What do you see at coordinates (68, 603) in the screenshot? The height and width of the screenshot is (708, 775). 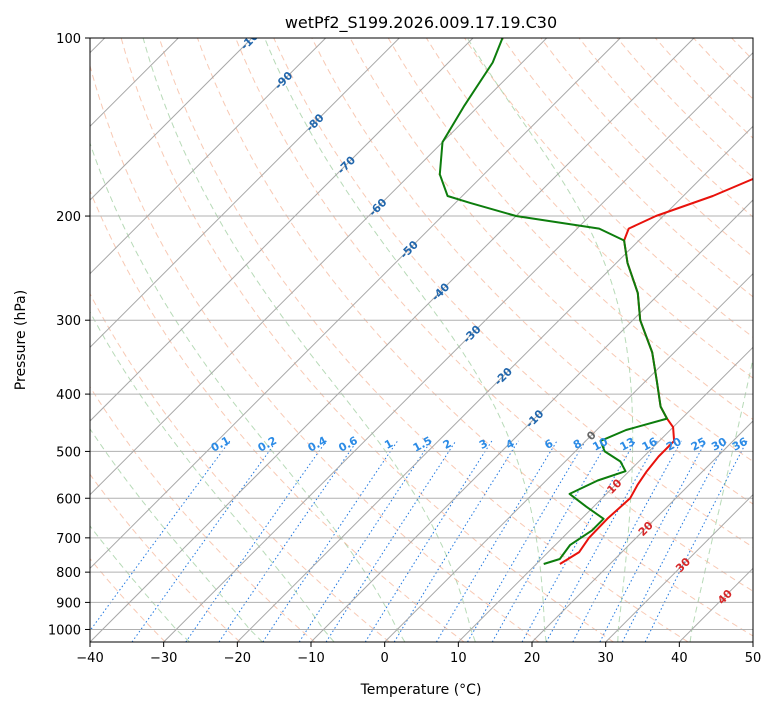 I see `y-tick-label: 900` at bounding box center [68, 603].